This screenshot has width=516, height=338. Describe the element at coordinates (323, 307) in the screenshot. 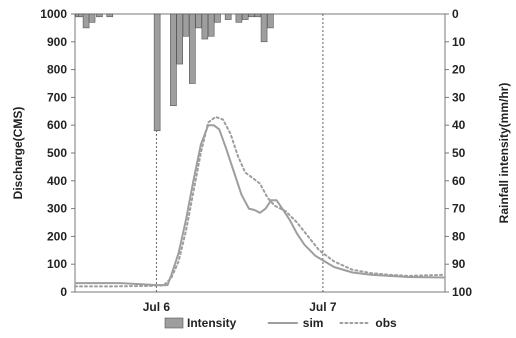

I see `x-tick-label: Jul 7` at that location.